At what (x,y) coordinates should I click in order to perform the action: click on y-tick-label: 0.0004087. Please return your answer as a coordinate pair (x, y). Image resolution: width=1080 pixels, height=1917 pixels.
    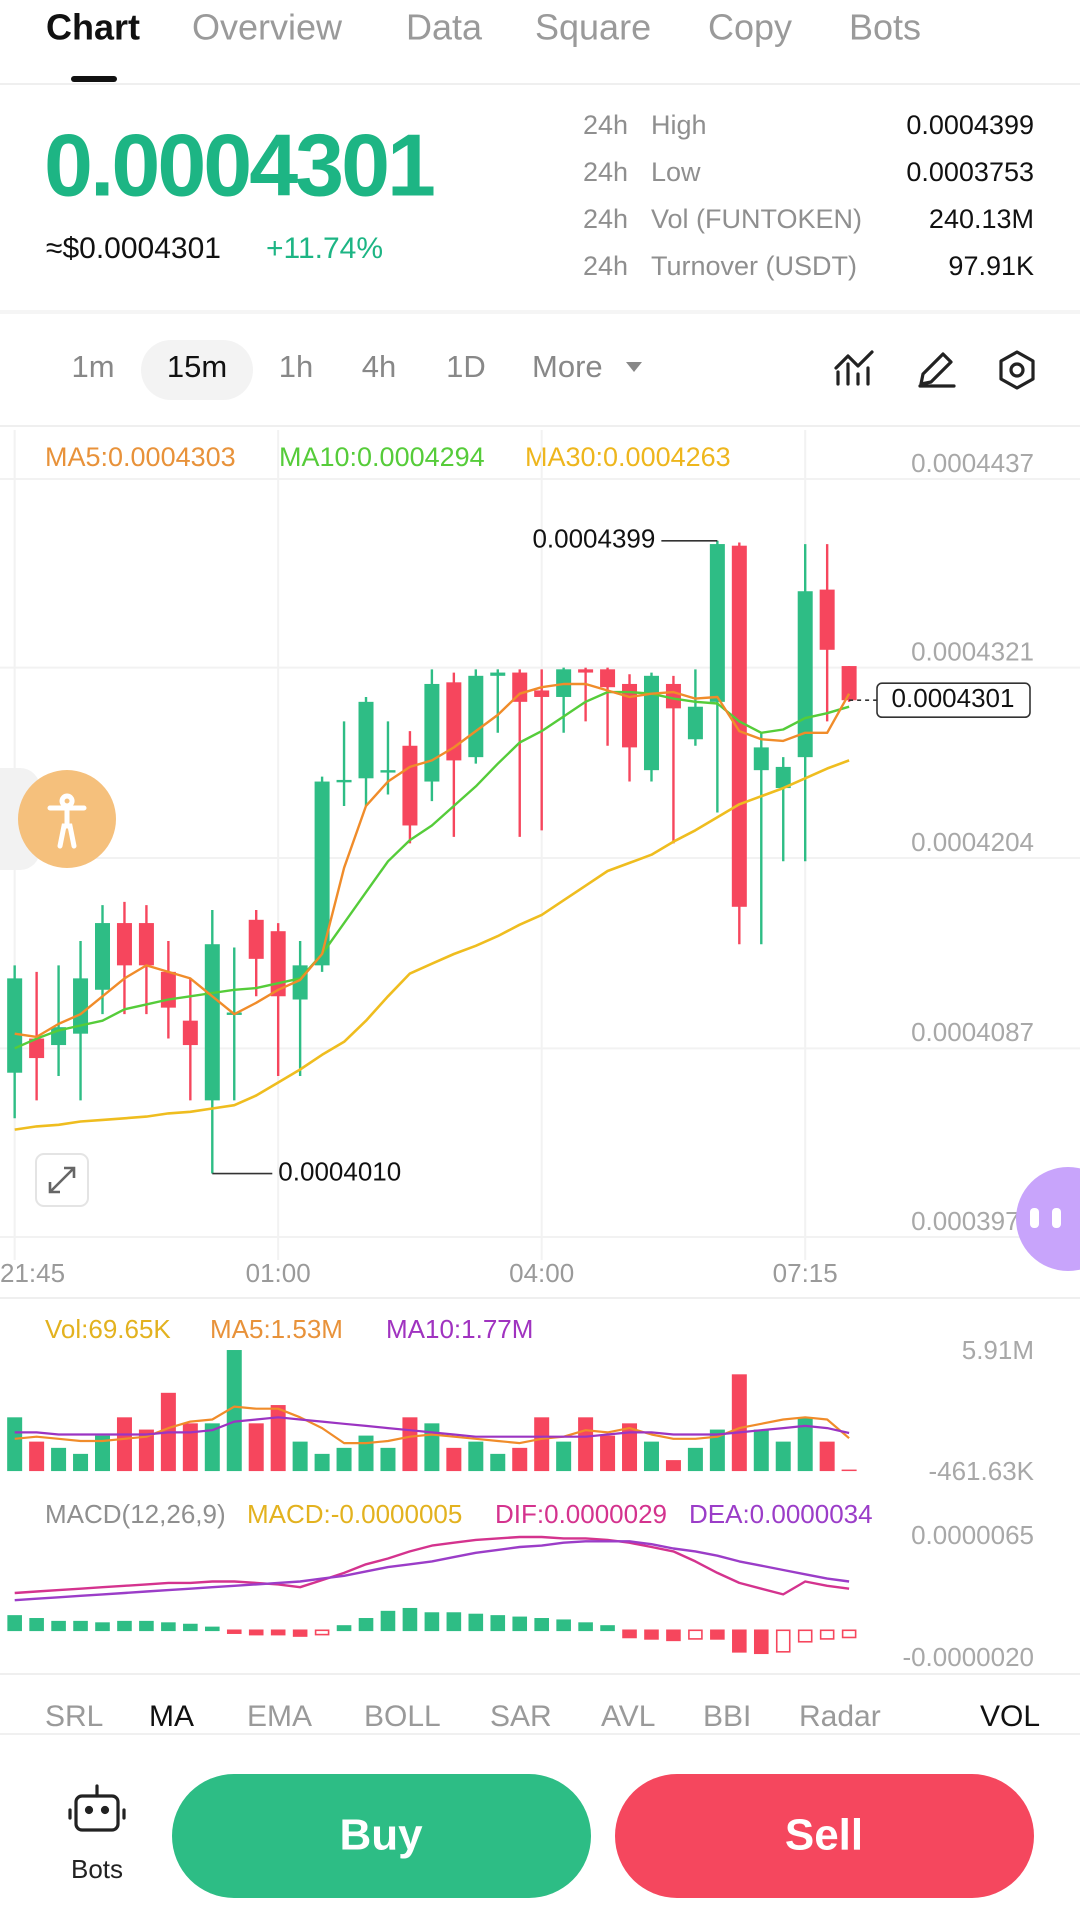
    Looking at the image, I should click on (972, 1032).